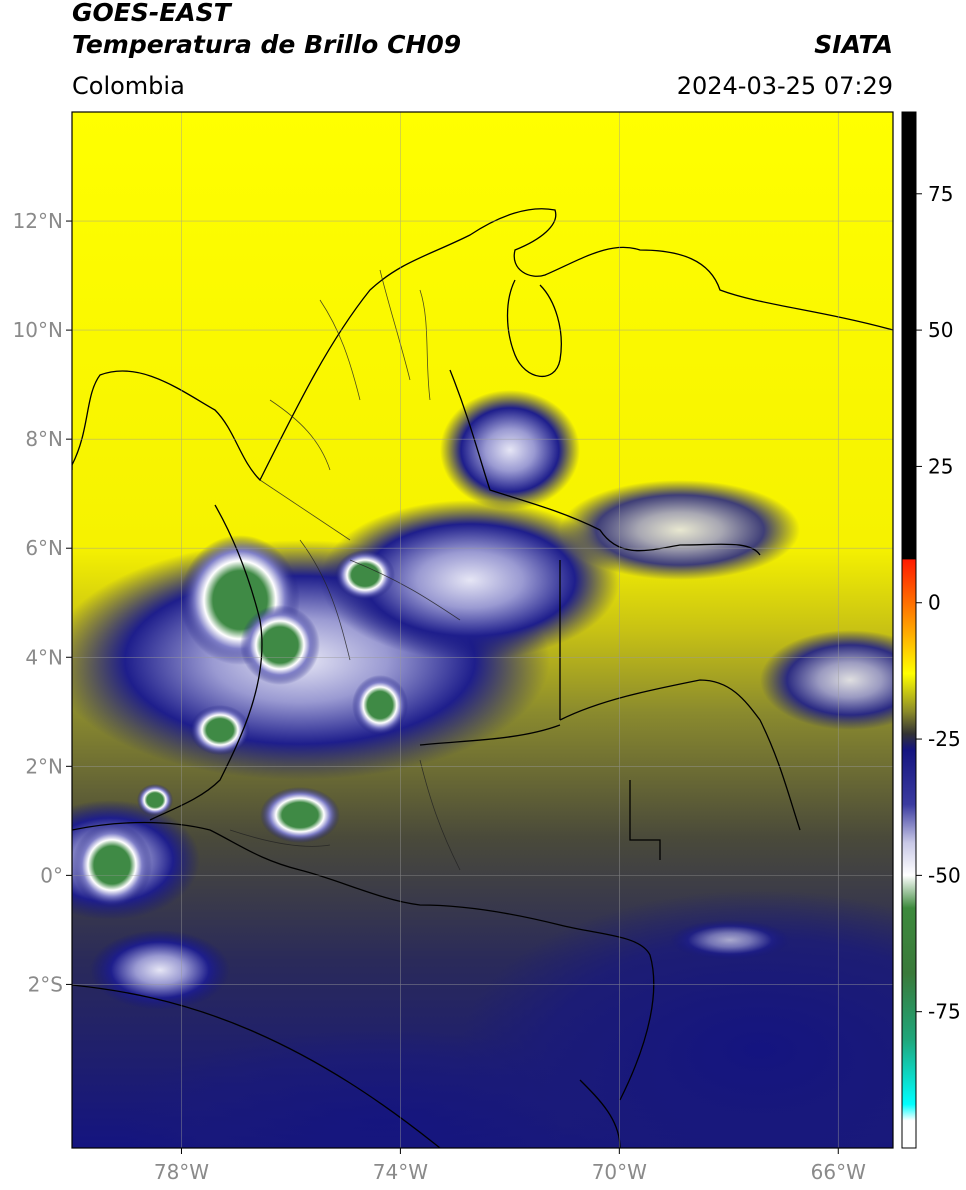  Describe the element at coordinates (944, 875) in the screenshot. I see `colorbar-tick-label: -50` at that location.